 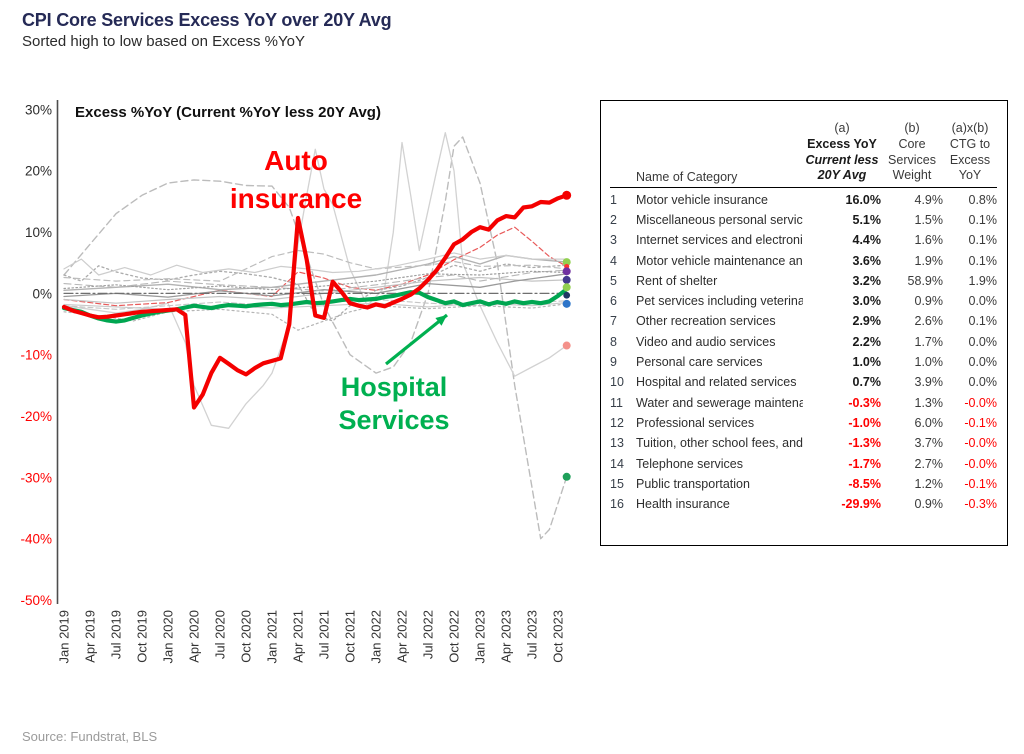 What do you see at coordinates (613, 199) in the screenshot?
I see `row-rank: 1` at bounding box center [613, 199].